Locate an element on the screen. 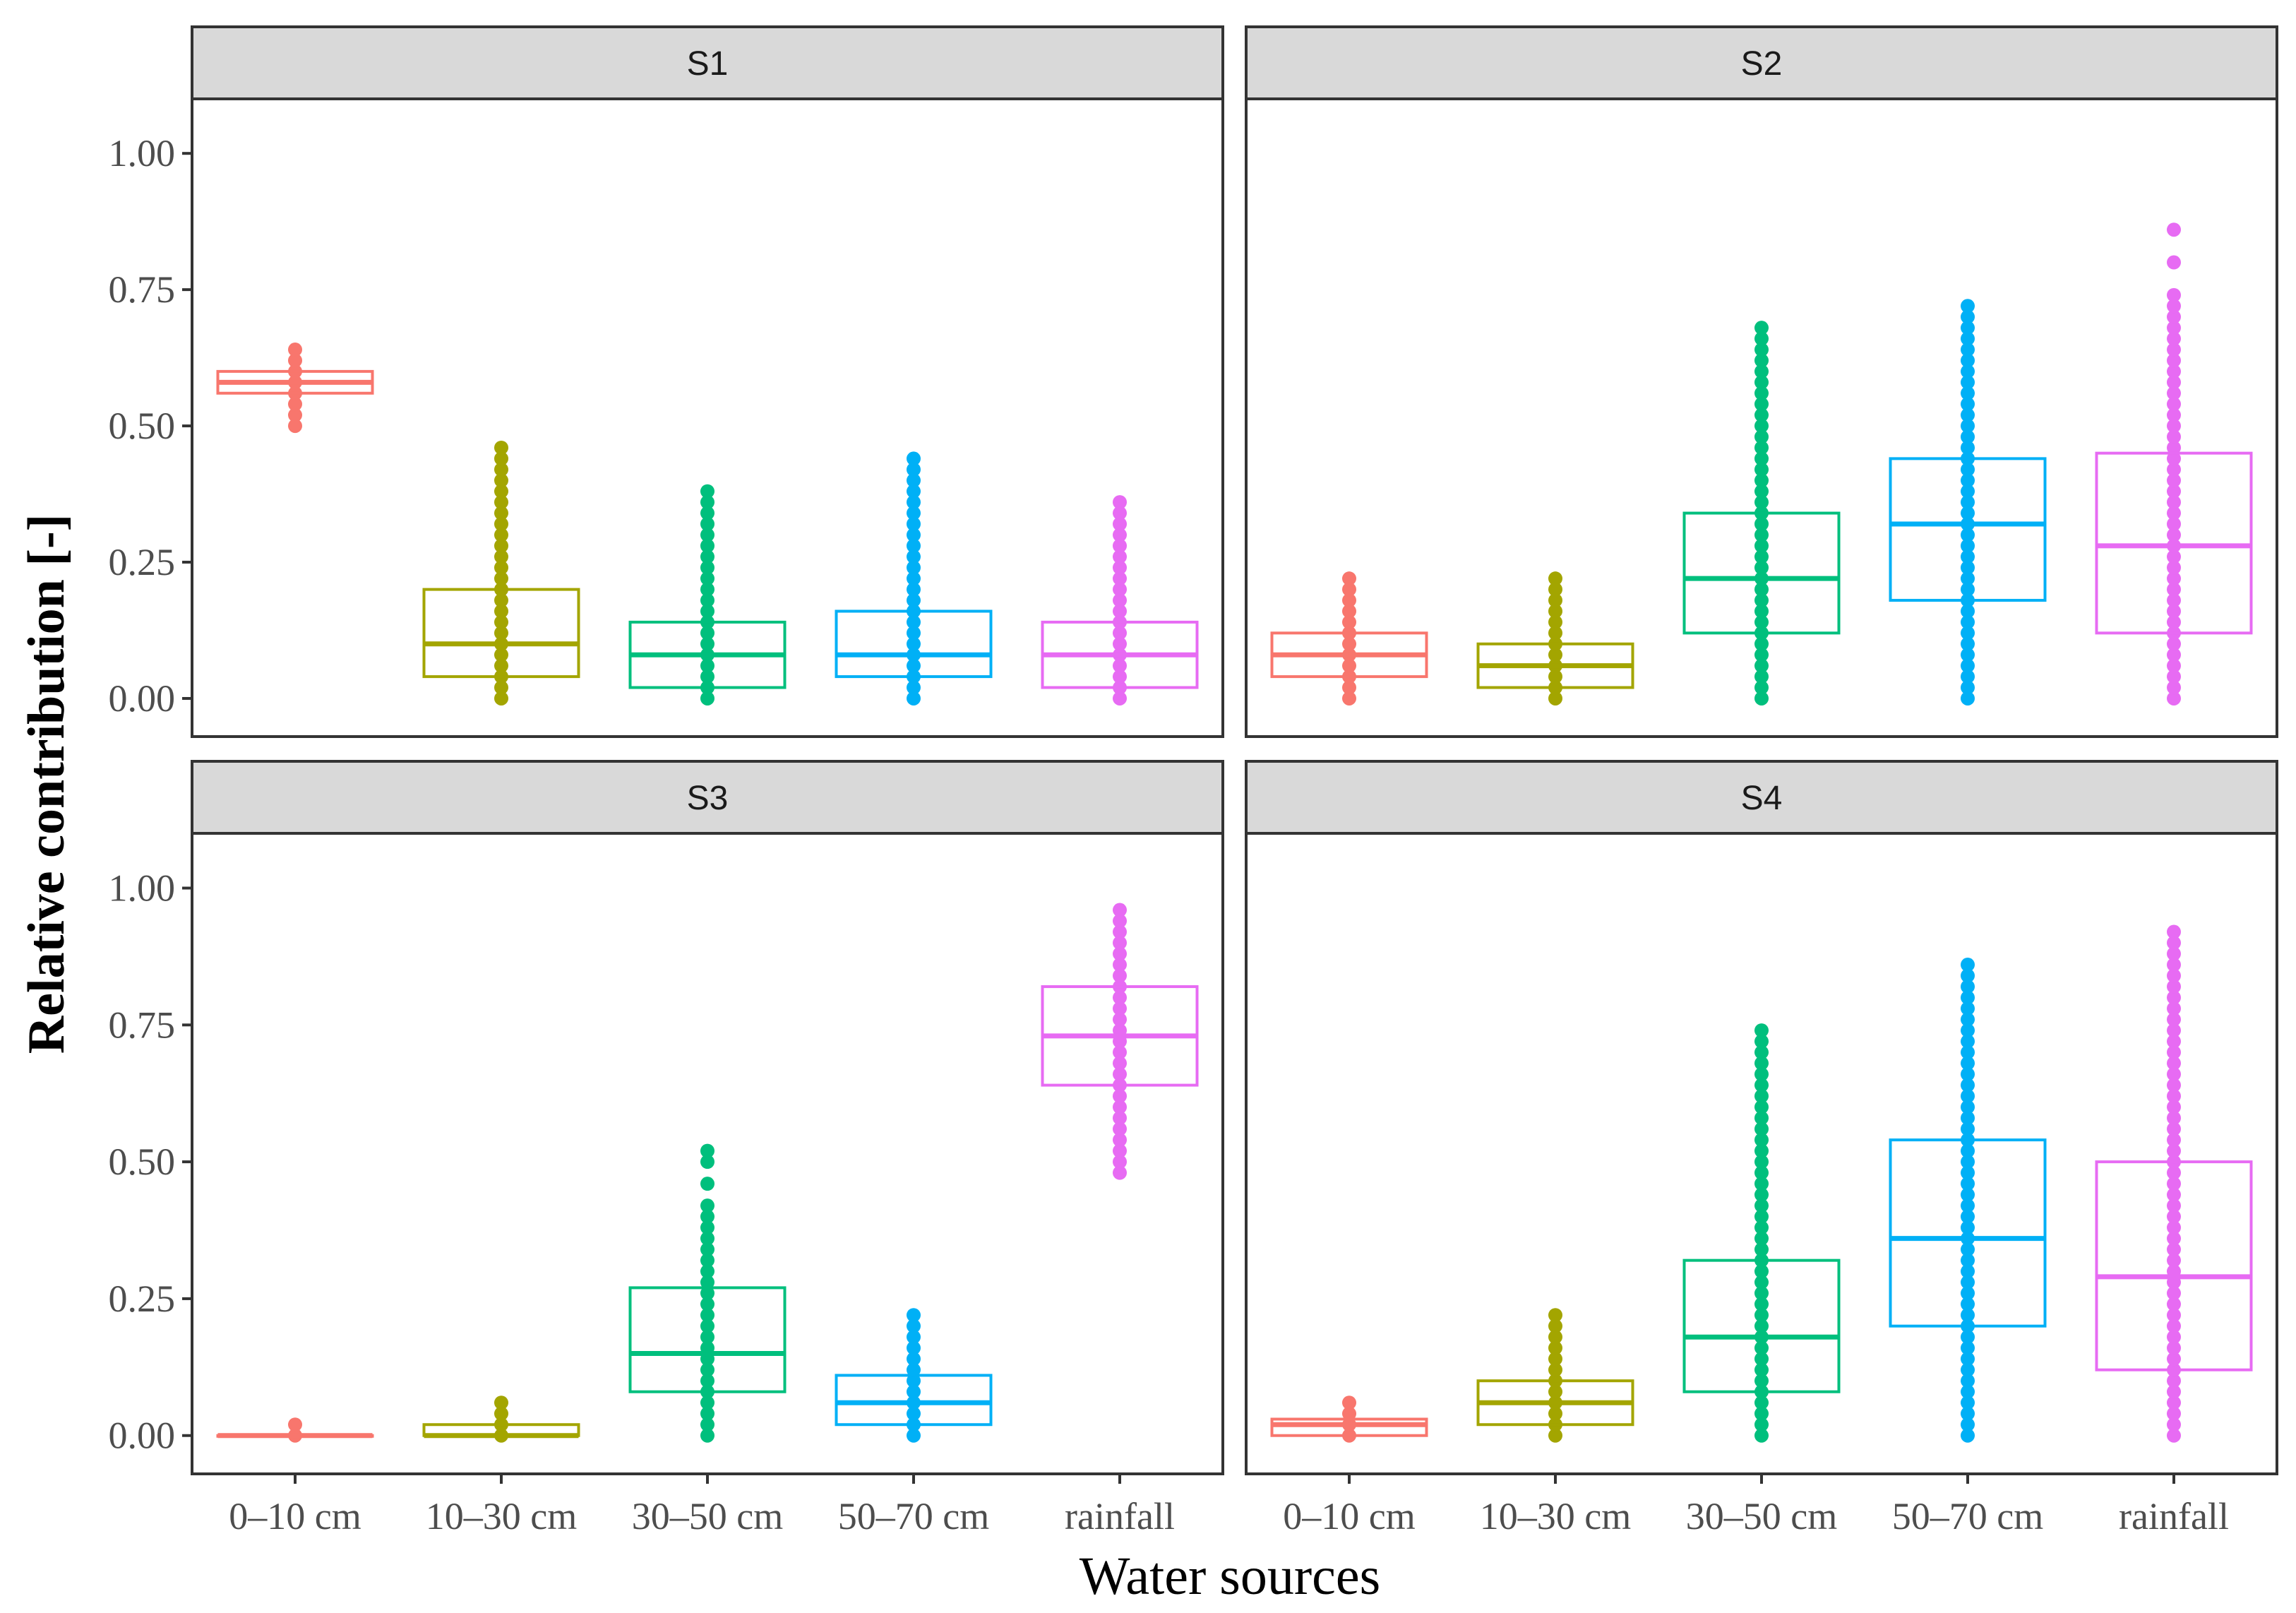  y-tick-label: 1.00 is located at coordinates (142, 888).